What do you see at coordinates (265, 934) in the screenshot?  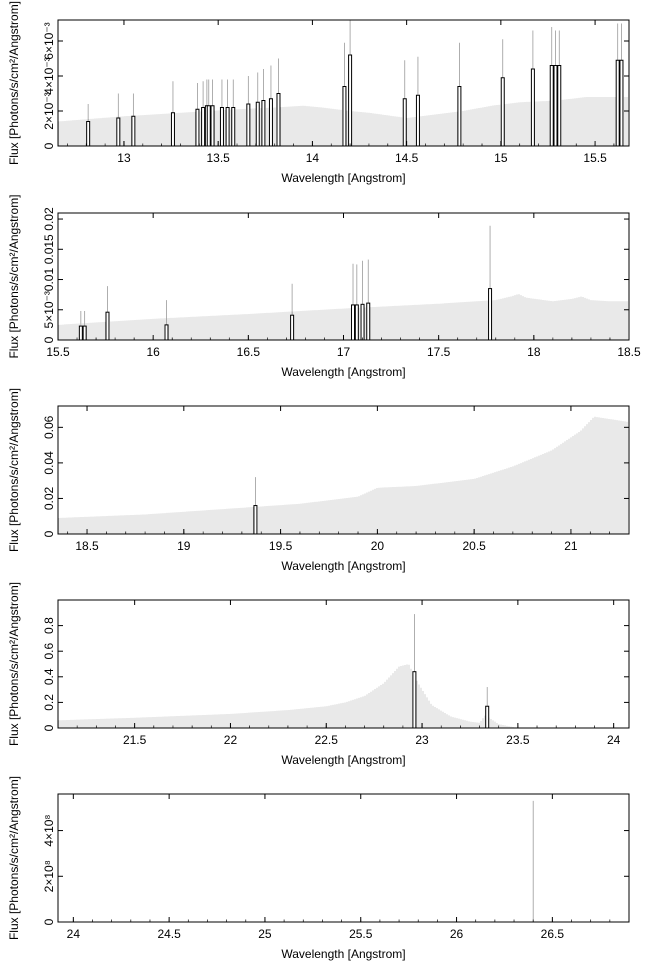 I see `x-tick-label: 25` at bounding box center [265, 934].